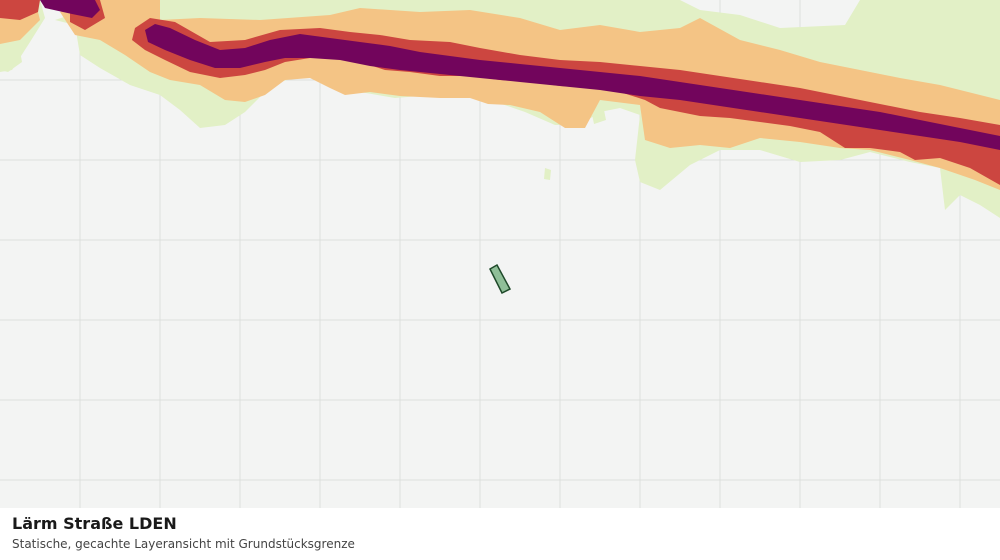 This screenshot has width=1000, height=560. What do you see at coordinates (94, 523) in the screenshot?
I see `layer-title: Lärm Straße LDEN` at bounding box center [94, 523].